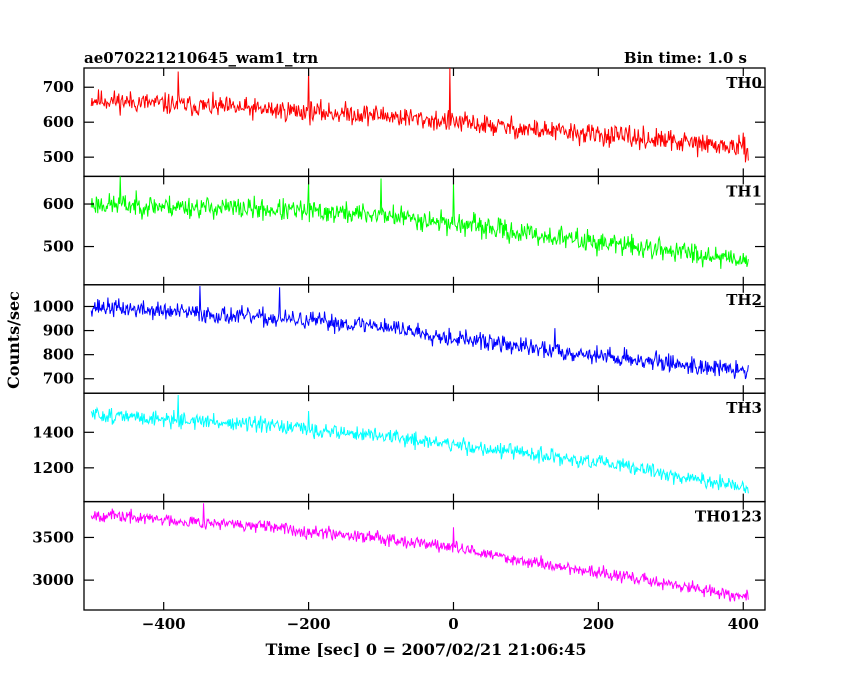 This screenshot has width=850, height=680. Describe the element at coordinates (419, 115) in the screenshot. I see `series-line-th0` at that location.